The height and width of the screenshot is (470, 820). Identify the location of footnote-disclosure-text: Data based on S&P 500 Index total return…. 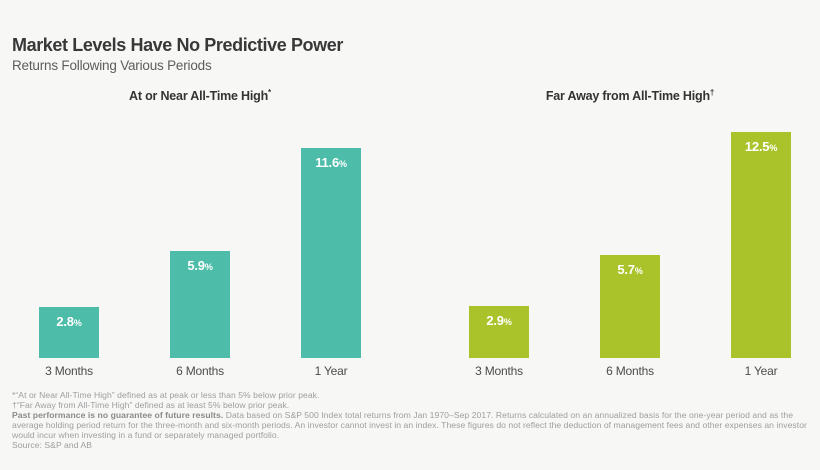
(409, 425).